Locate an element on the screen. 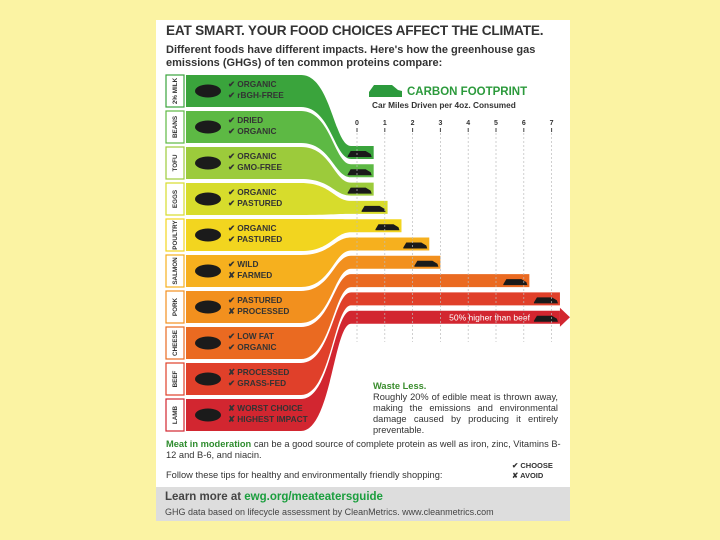 The height and width of the screenshot is (540, 720). guidance-text: GRASS-FED is located at coordinates (262, 382).